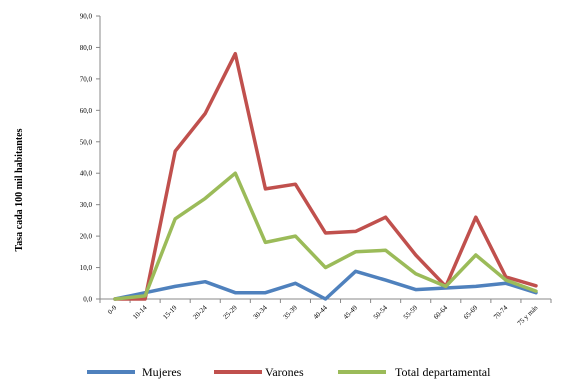 The image size is (577, 381). Describe the element at coordinates (86, 17) in the screenshot. I see `y-tick-label: 90,0` at that location.